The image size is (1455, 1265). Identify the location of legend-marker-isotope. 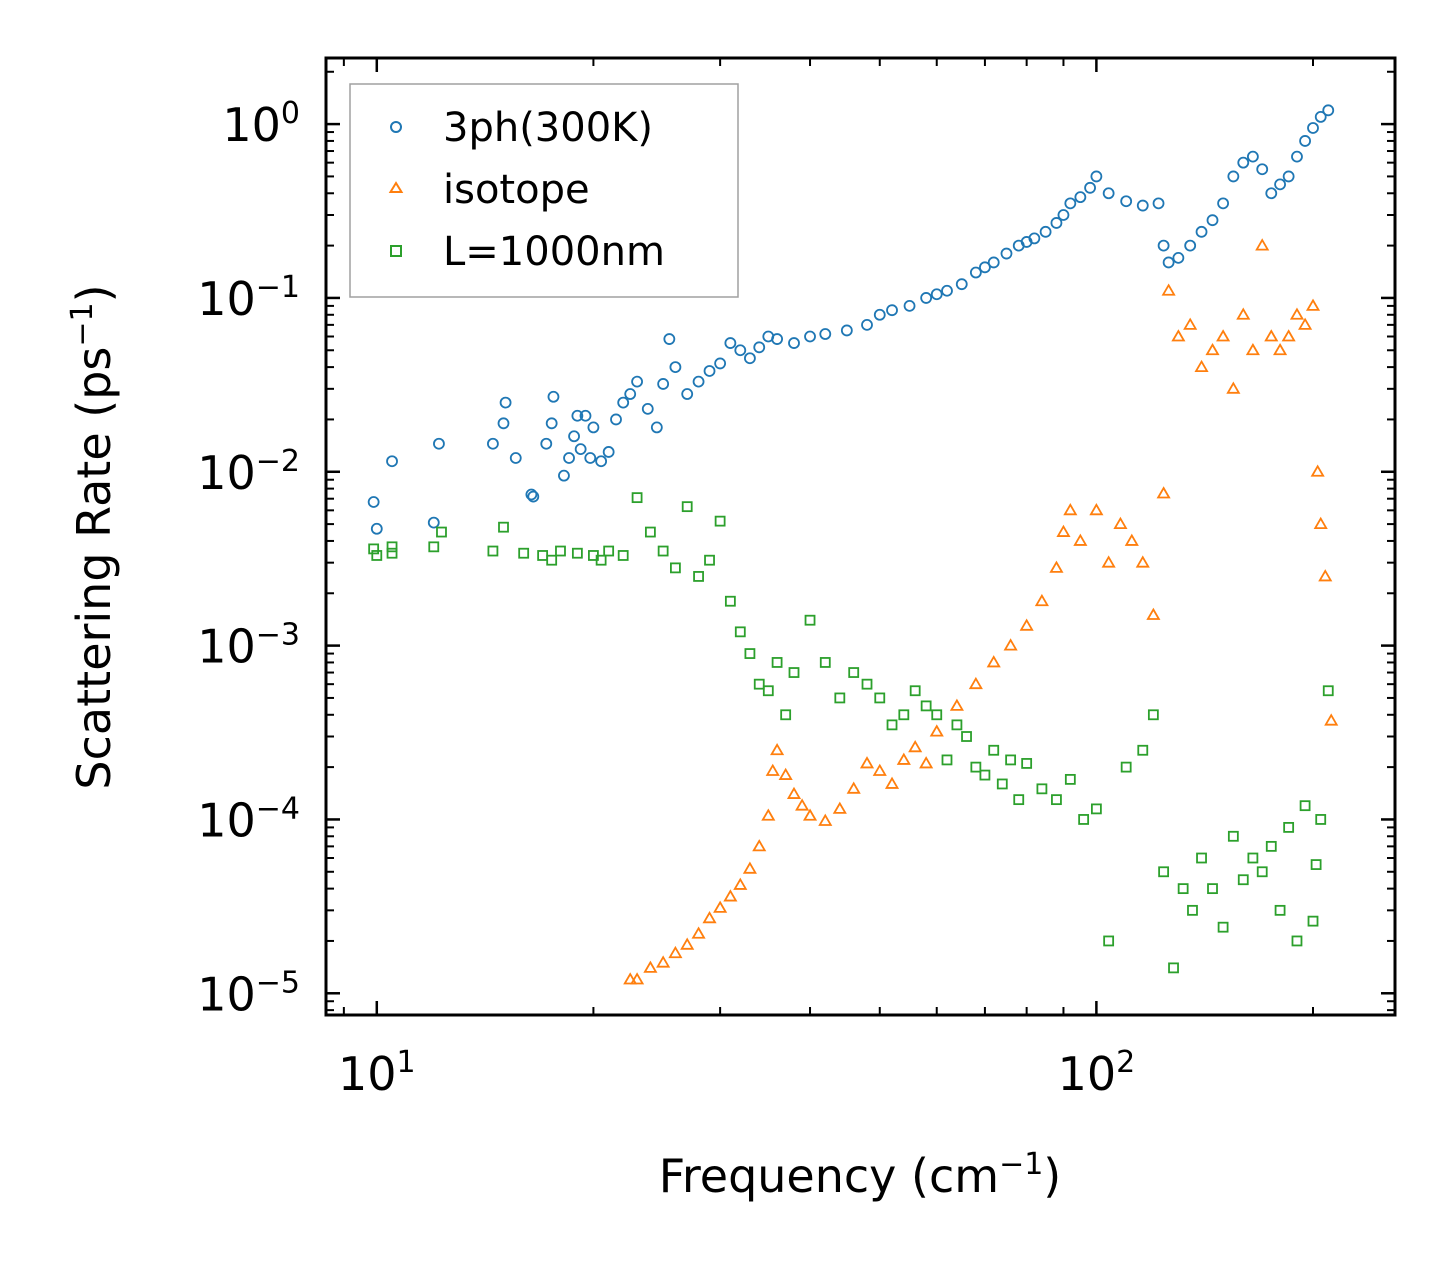
(396, 187).